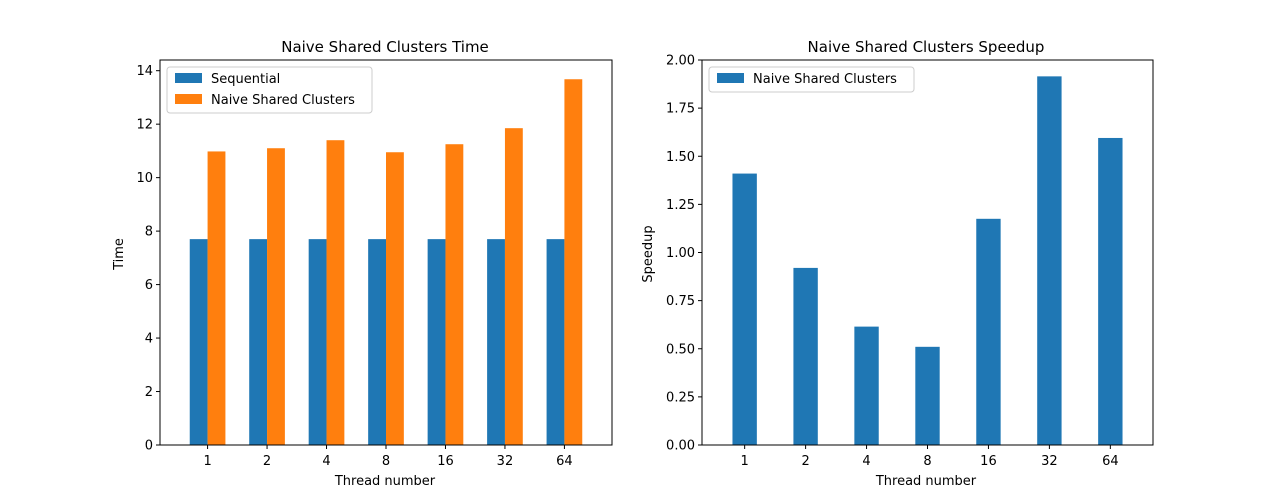 The height and width of the screenshot is (500, 1280). I want to click on y-axis-label: Time, so click(119, 254).